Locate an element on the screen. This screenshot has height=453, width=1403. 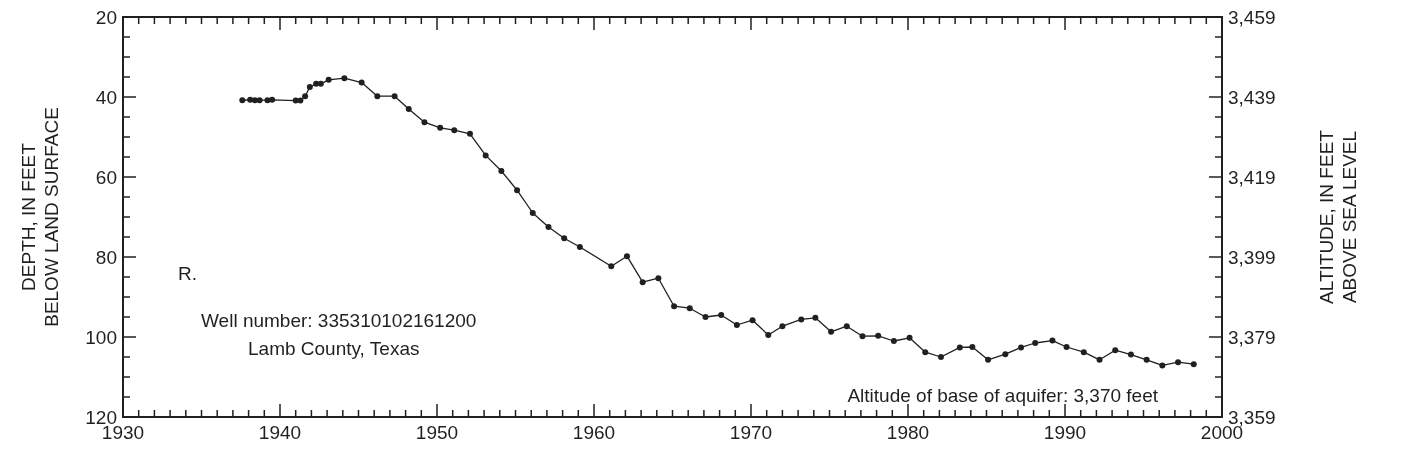
annotation: Well number: 335310102161200 is located at coordinates (339, 320).